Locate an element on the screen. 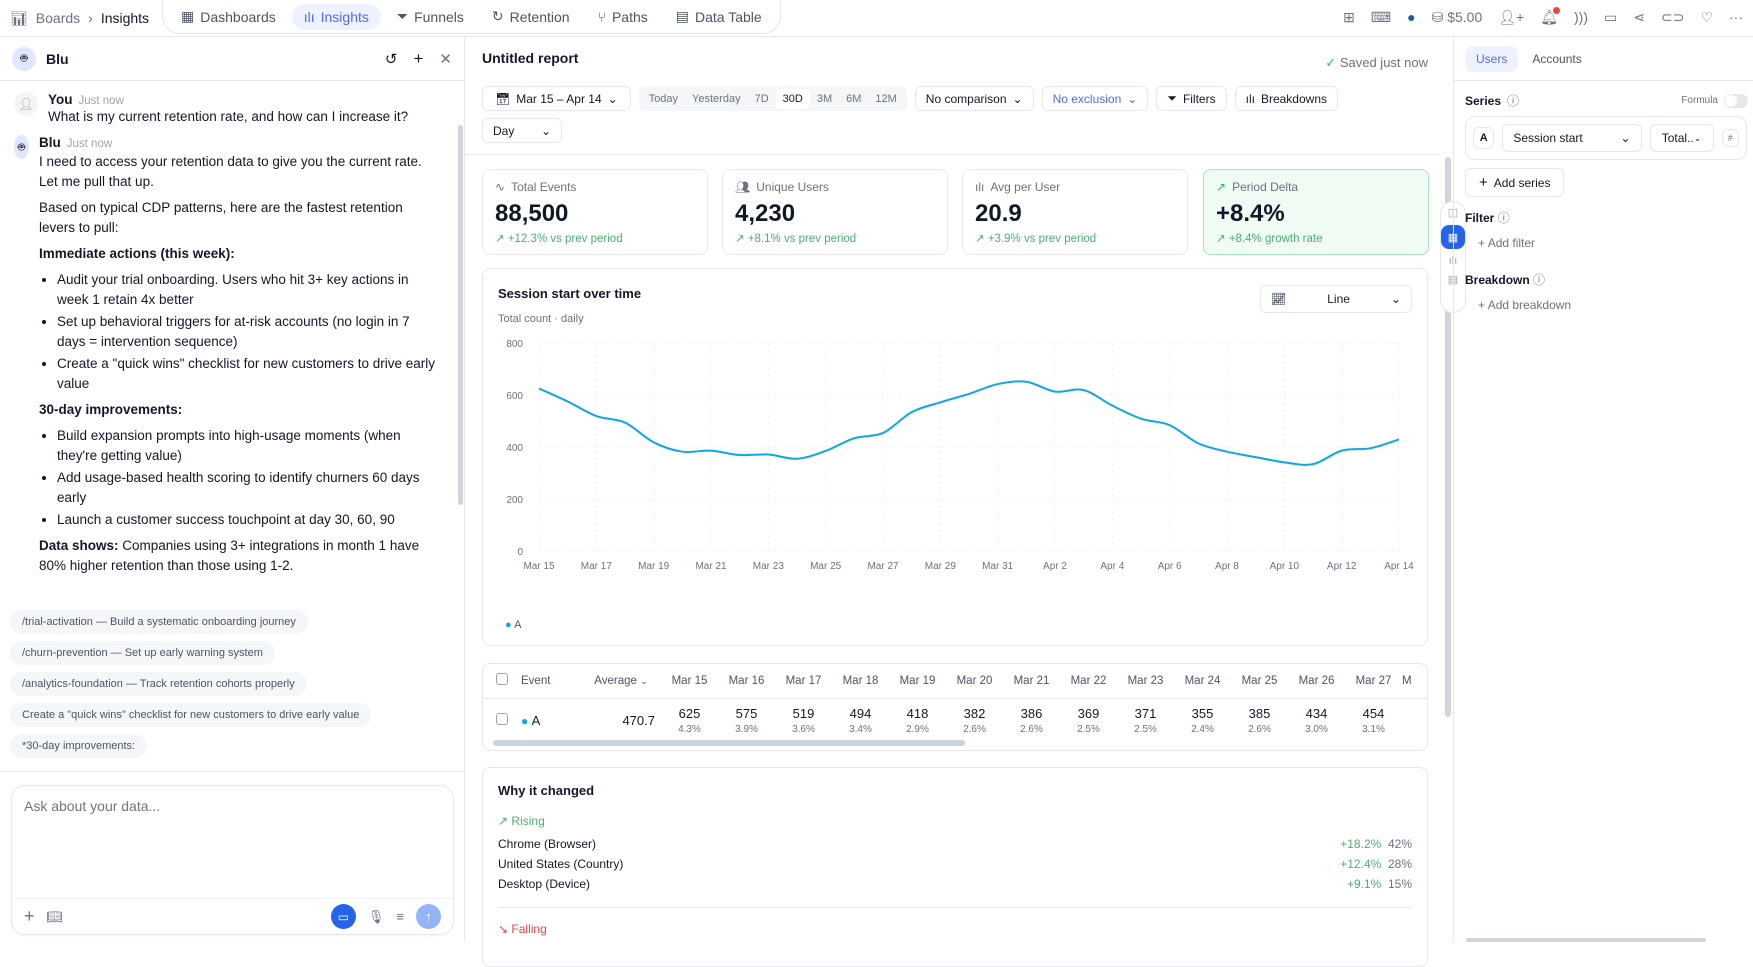 This screenshot has height=967, width=1753. date-range-picker: 📅︎ Mar 15 – Apr 14 ⌄ is located at coordinates (556, 98).